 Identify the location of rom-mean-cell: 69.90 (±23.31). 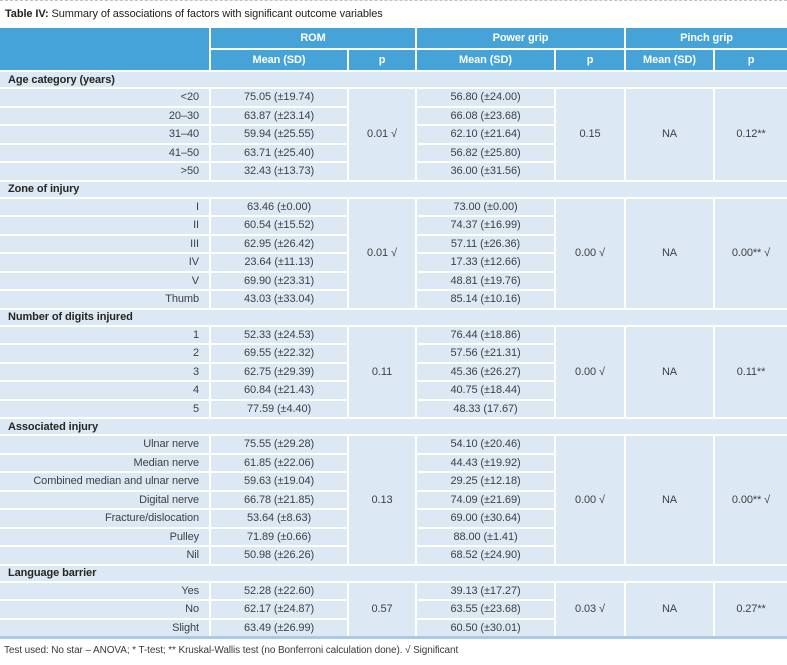
(278, 280).